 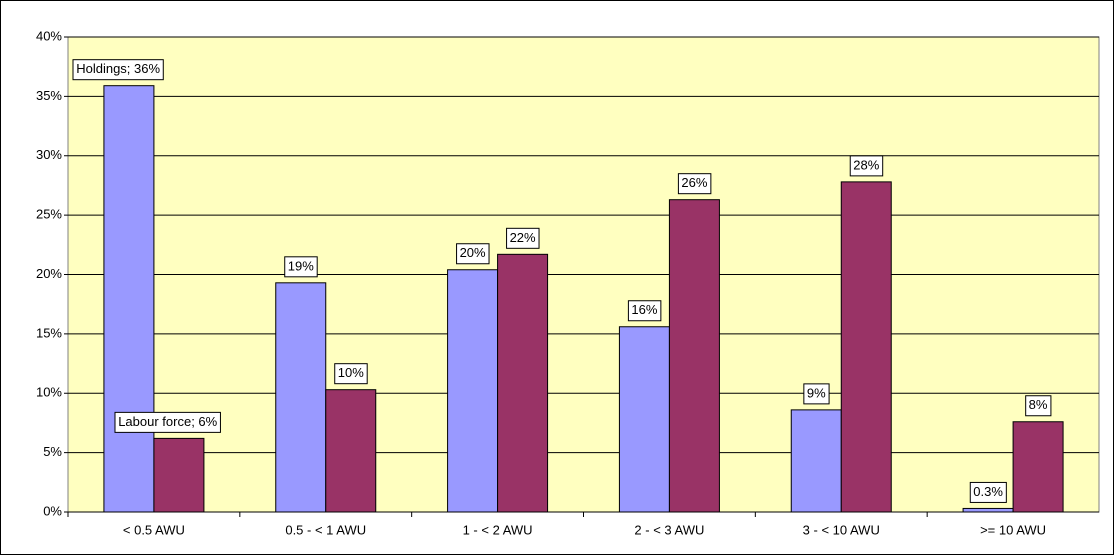 I want to click on data-label: Holdings; 36%, so click(x=118, y=68).